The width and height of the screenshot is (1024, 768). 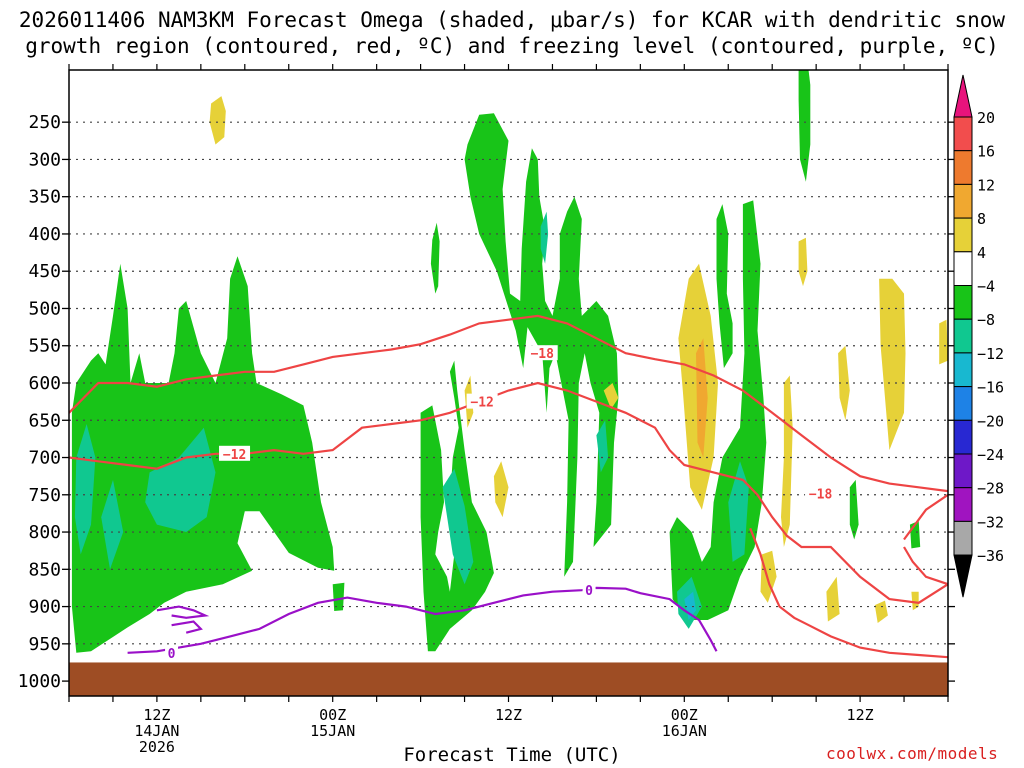 What do you see at coordinates (44, 122) in the screenshot?
I see `y-tick-label-250: 250` at bounding box center [44, 122].